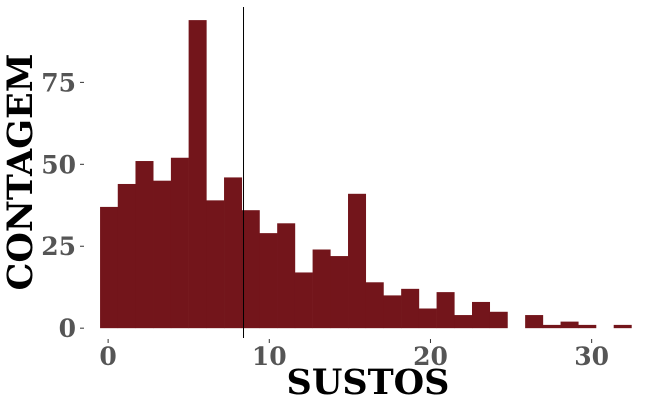  What do you see at coordinates (430, 356) in the screenshot?
I see `x-tick-label: 20` at bounding box center [430, 356].